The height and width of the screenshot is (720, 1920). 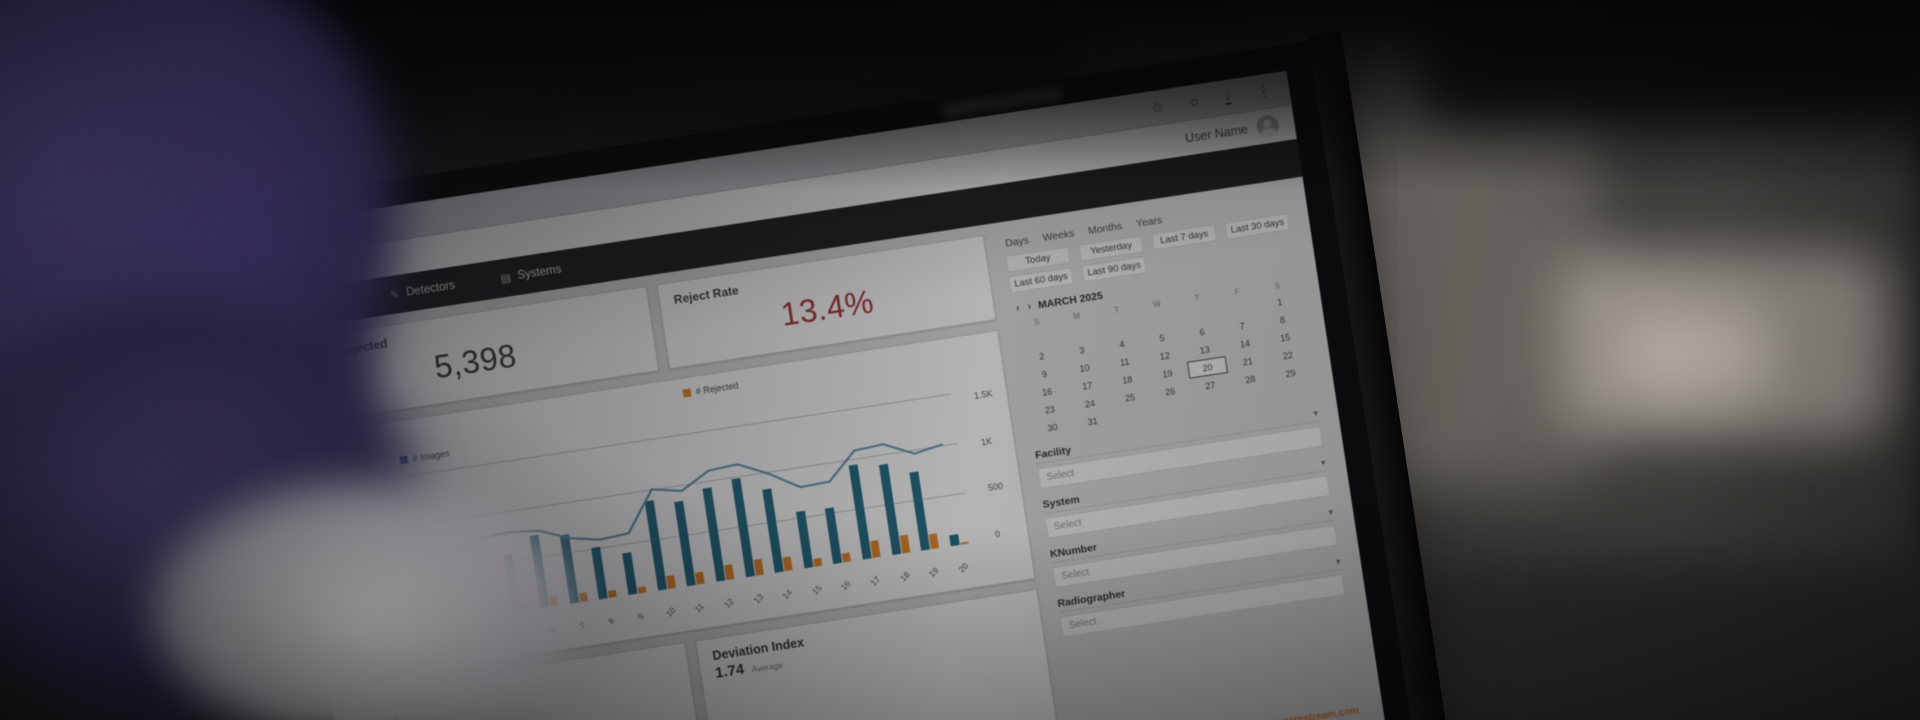 What do you see at coordinates (1216, 134) in the screenshot?
I see `user-name-label: User Name` at bounding box center [1216, 134].